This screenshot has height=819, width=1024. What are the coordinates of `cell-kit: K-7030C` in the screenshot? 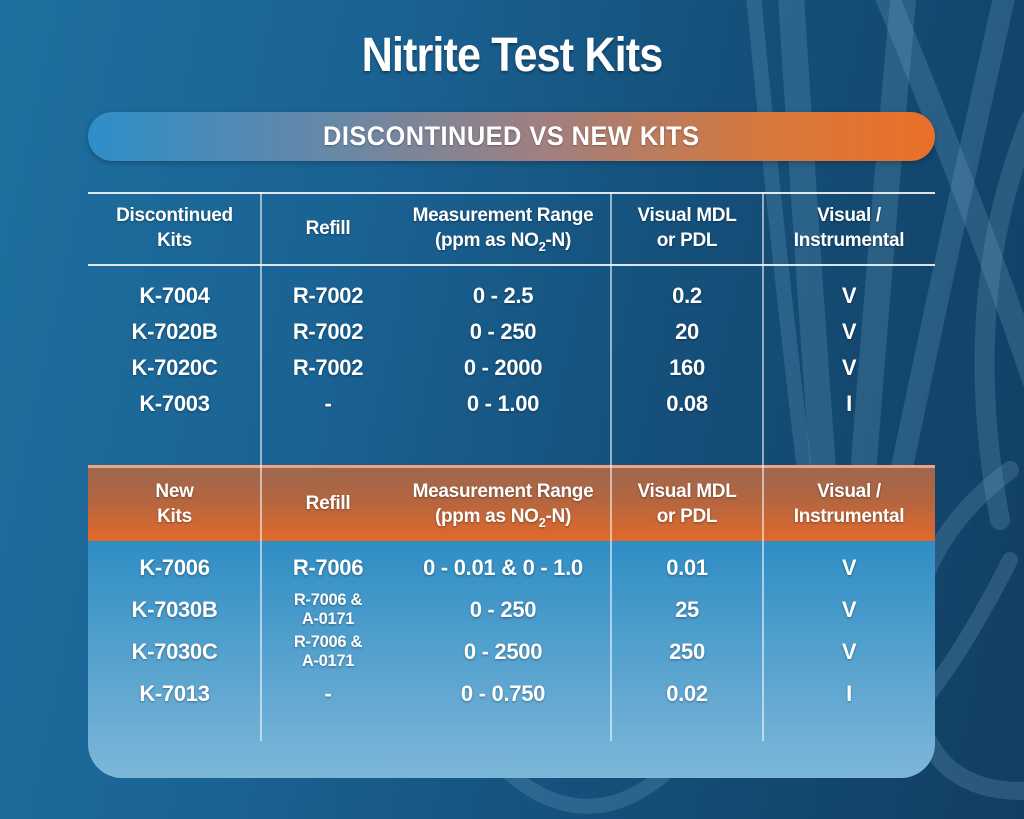 It's located at (174, 651).